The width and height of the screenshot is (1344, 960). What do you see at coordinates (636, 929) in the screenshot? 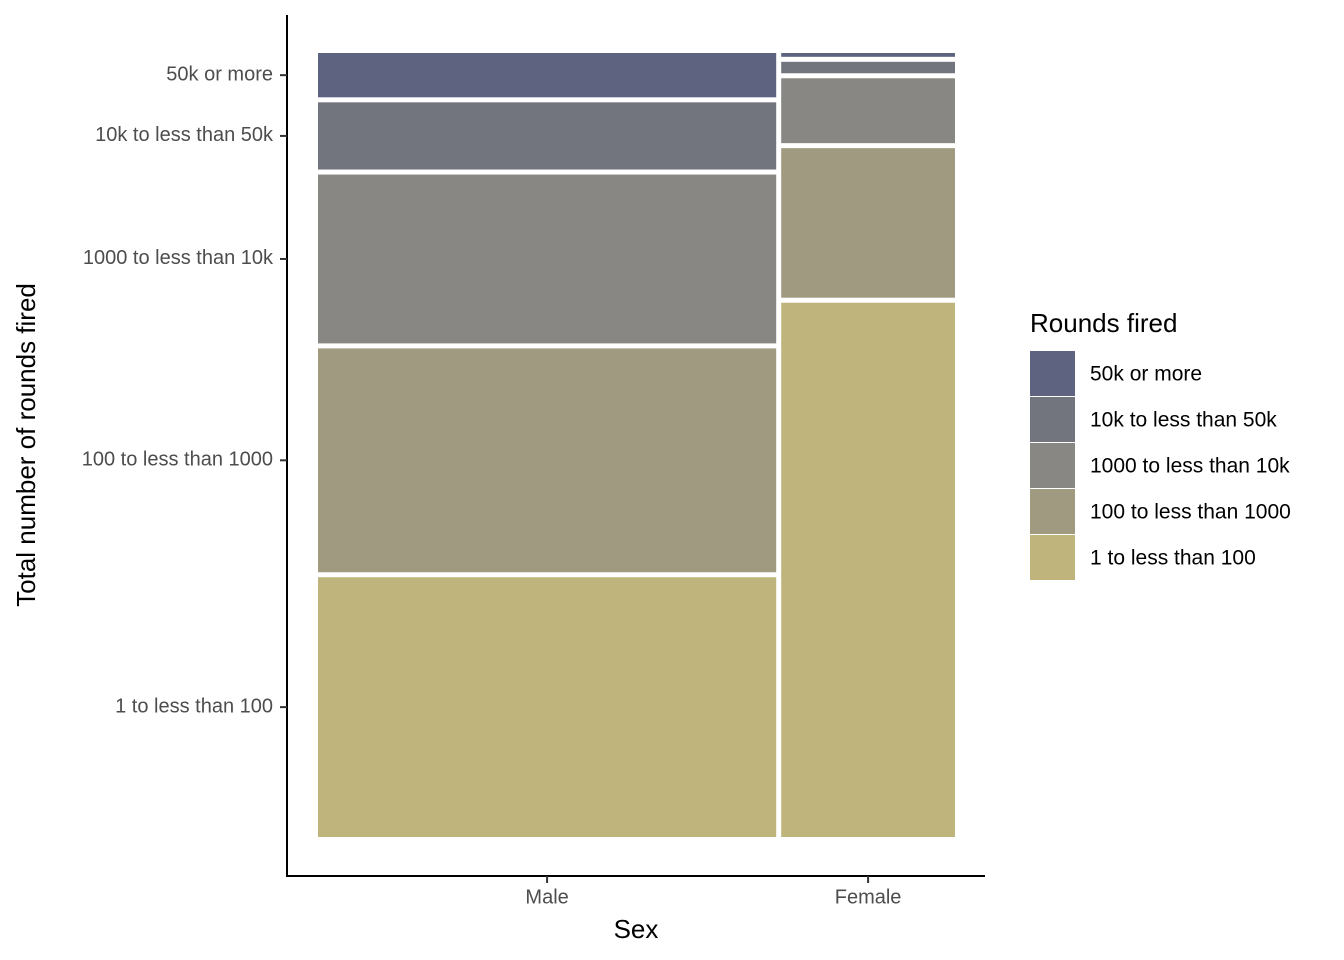
I see `x-axis-title: Sex` at bounding box center [636, 929].